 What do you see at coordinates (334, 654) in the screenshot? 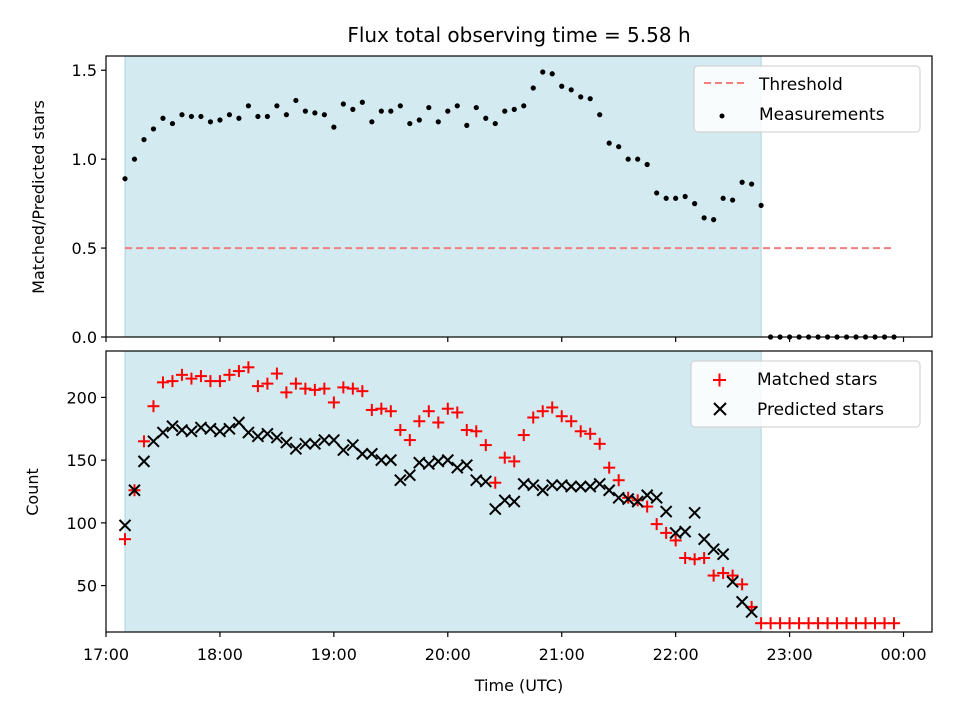
I see `x-tick-label: 19:00` at bounding box center [334, 654].